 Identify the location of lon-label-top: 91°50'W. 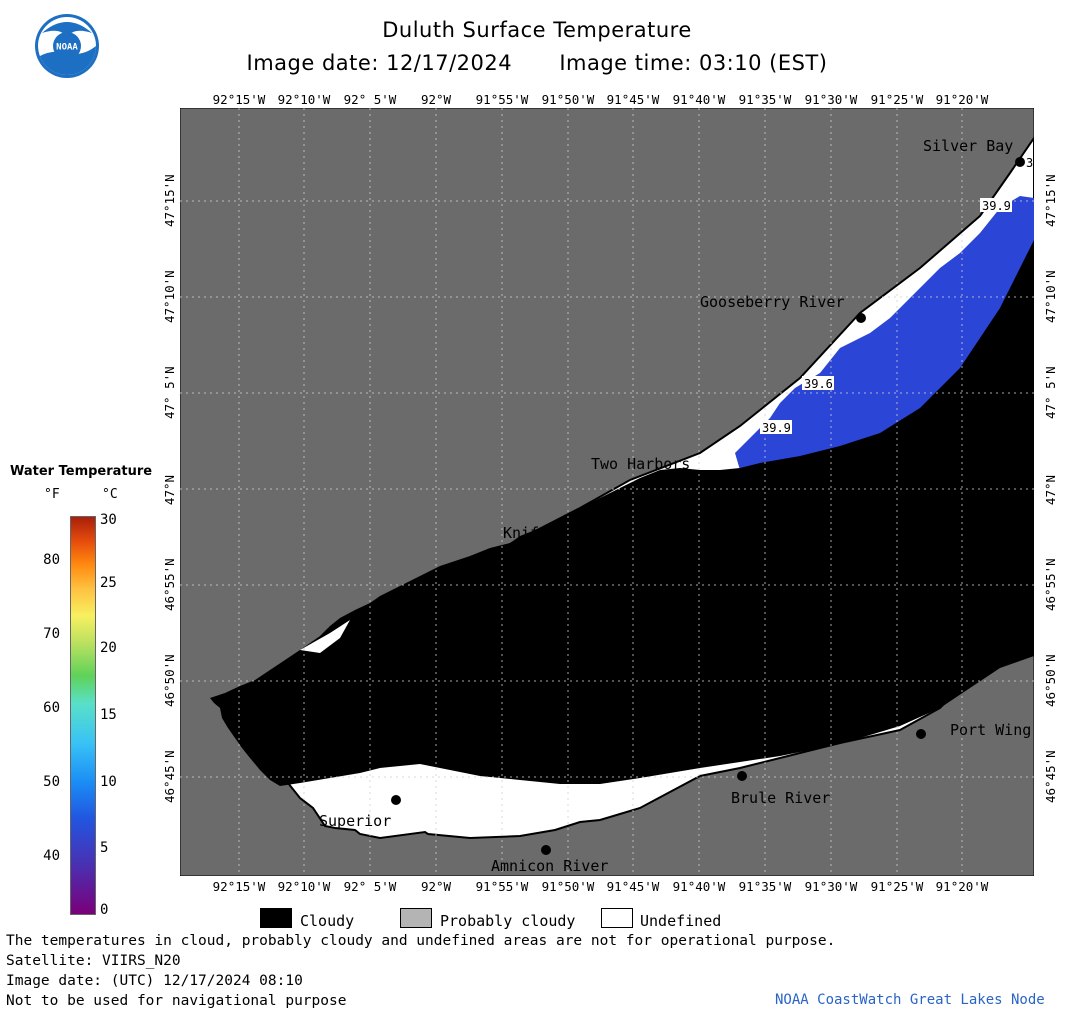
(568, 99).